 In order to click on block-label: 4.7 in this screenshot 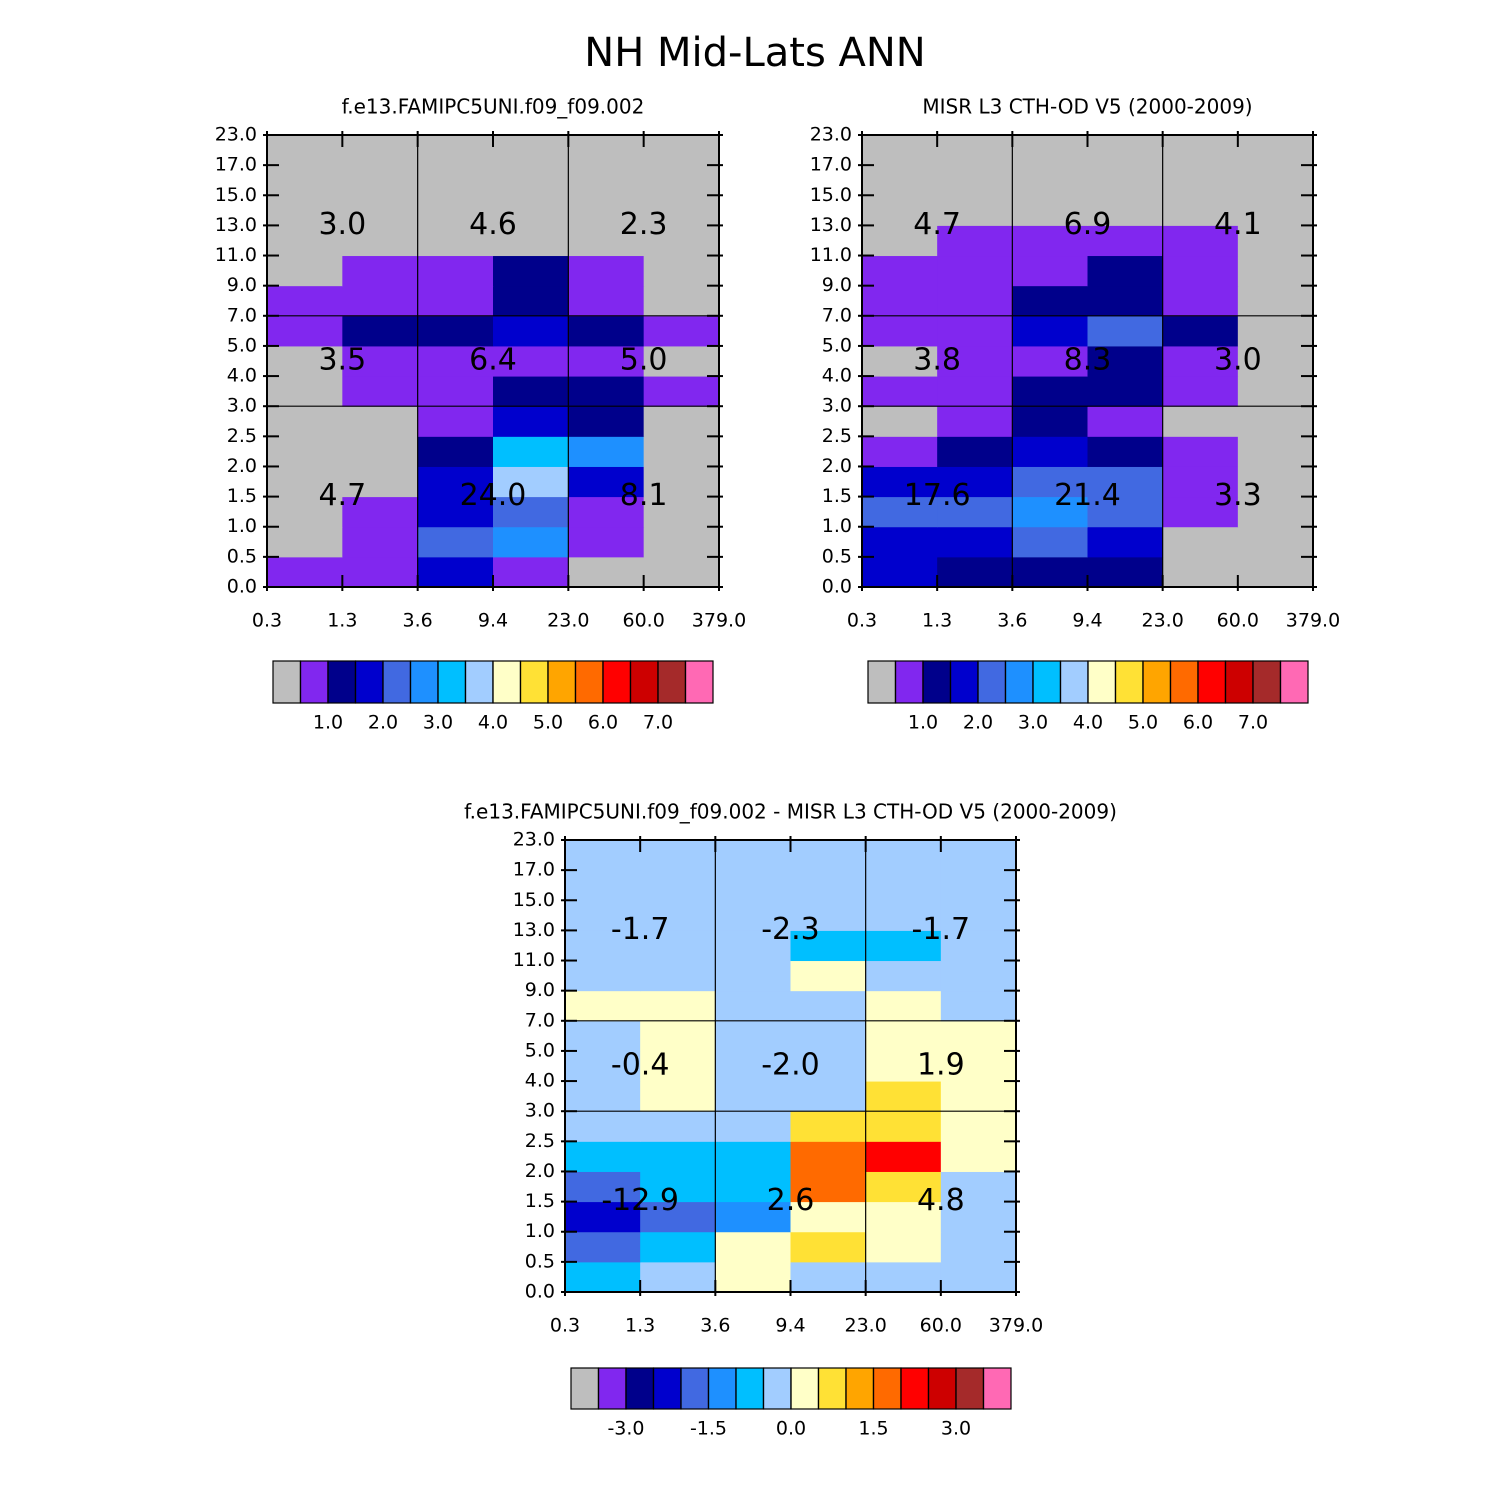, I will do `click(937, 224)`.